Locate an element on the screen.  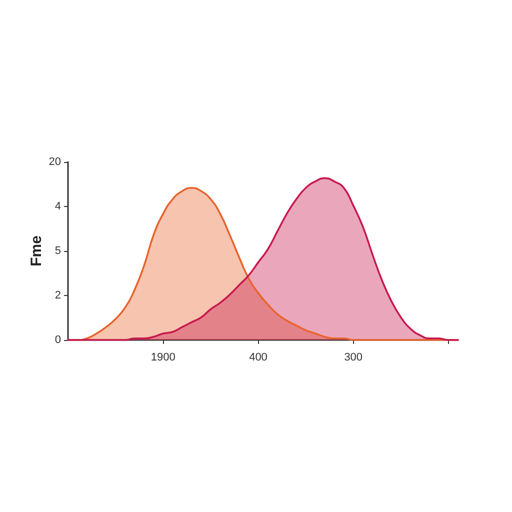
x-tick-label: 1900 is located at coordinates (163, 358).